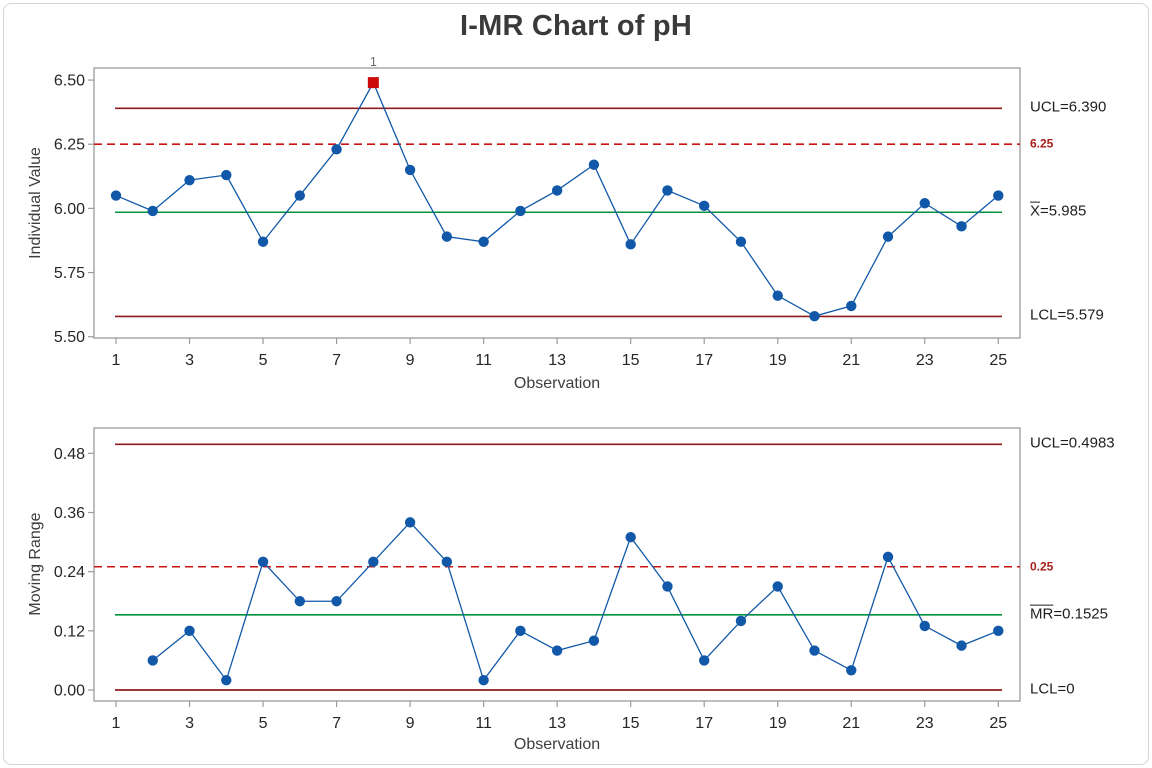 The width and height of the screenshot is (1152, 768). Describe the element at coordinates (557, 744) in the screenshot. I see `mr-chart-x-axis-title: Observation` at that location.